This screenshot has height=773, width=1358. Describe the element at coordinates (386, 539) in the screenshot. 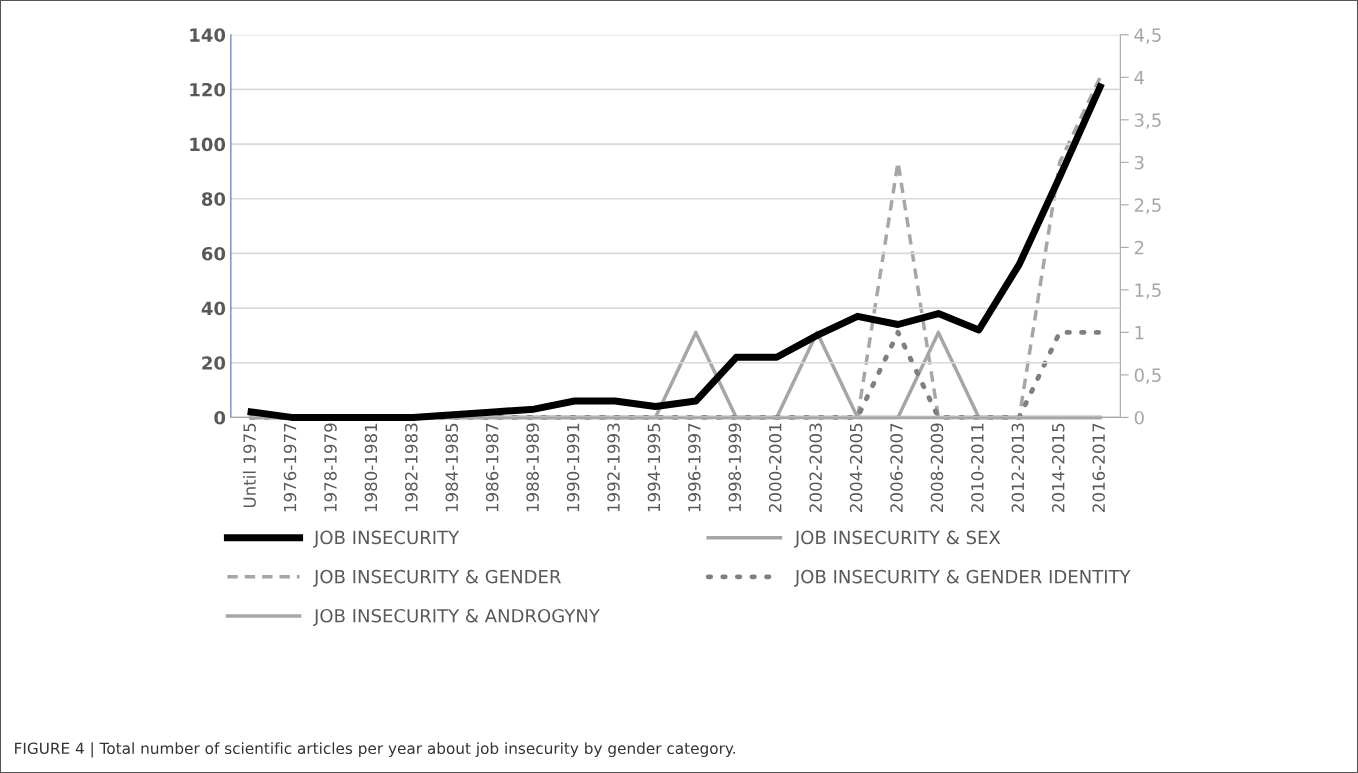

I see `legend-label: JOB INSECURITY` at that location.